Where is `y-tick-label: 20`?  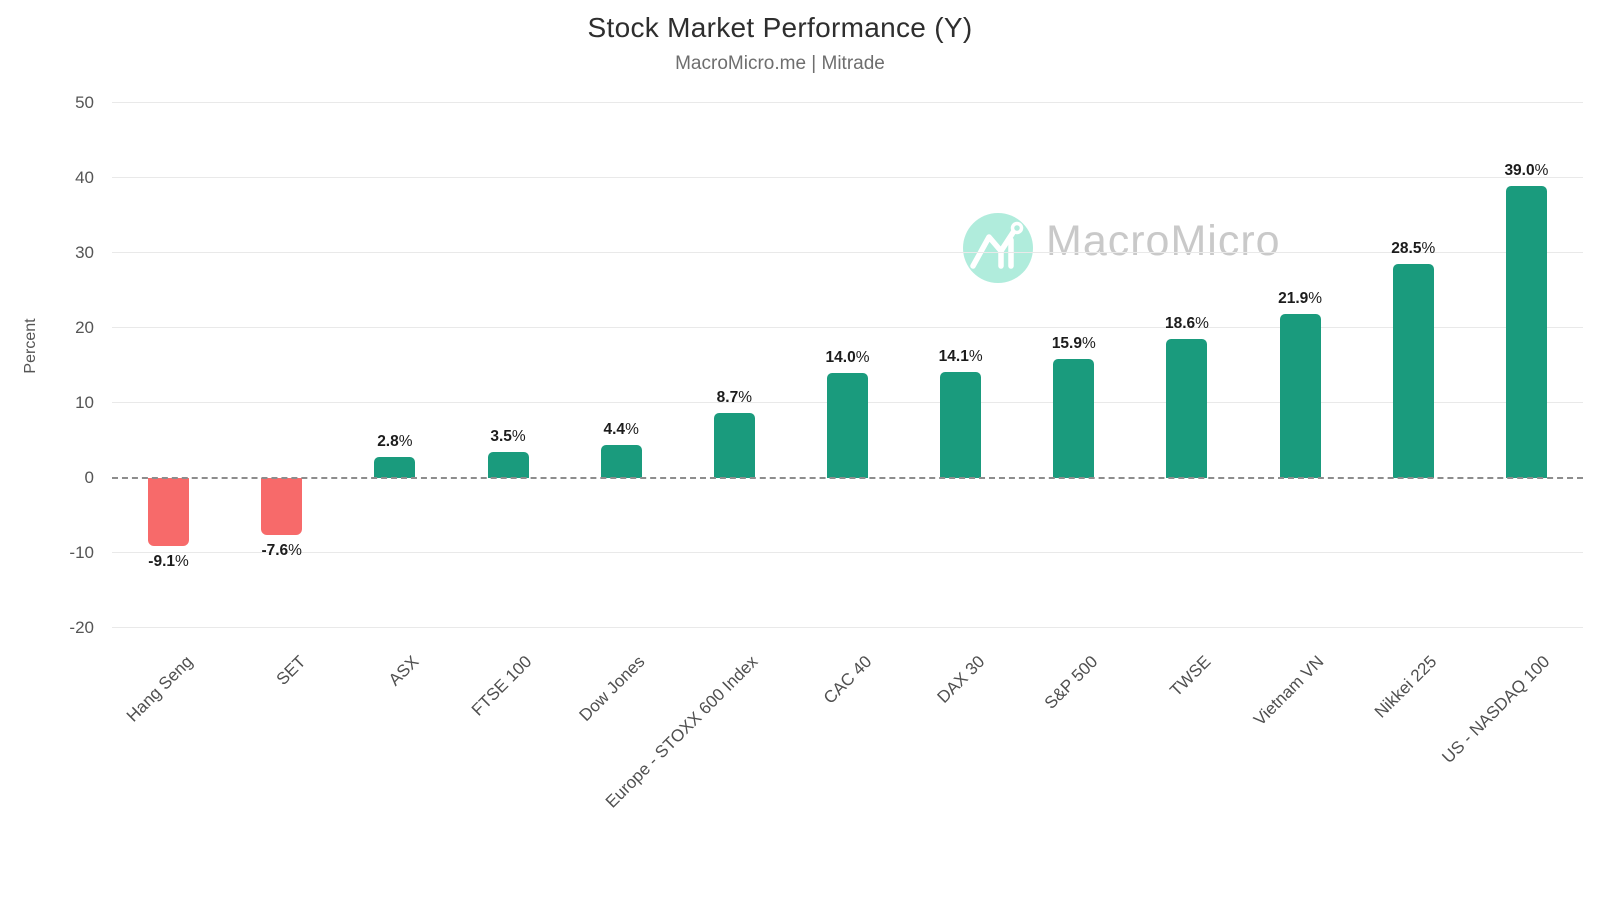
y-tick-label: 20 is located at coordinates (84, 327).